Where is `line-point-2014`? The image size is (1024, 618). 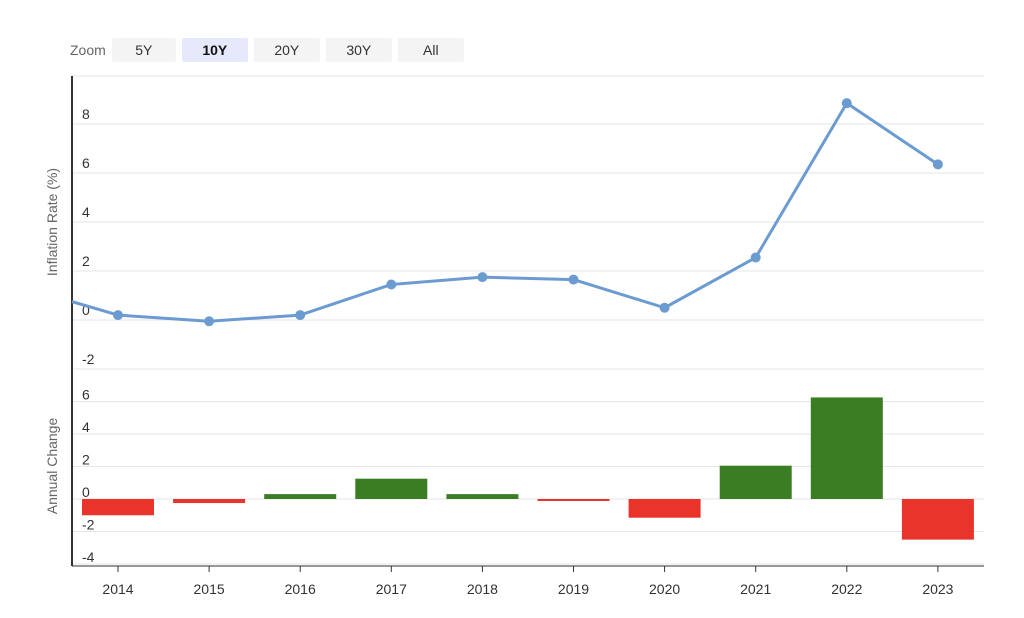 line-point-2014 is located at coordinates (118, 315).